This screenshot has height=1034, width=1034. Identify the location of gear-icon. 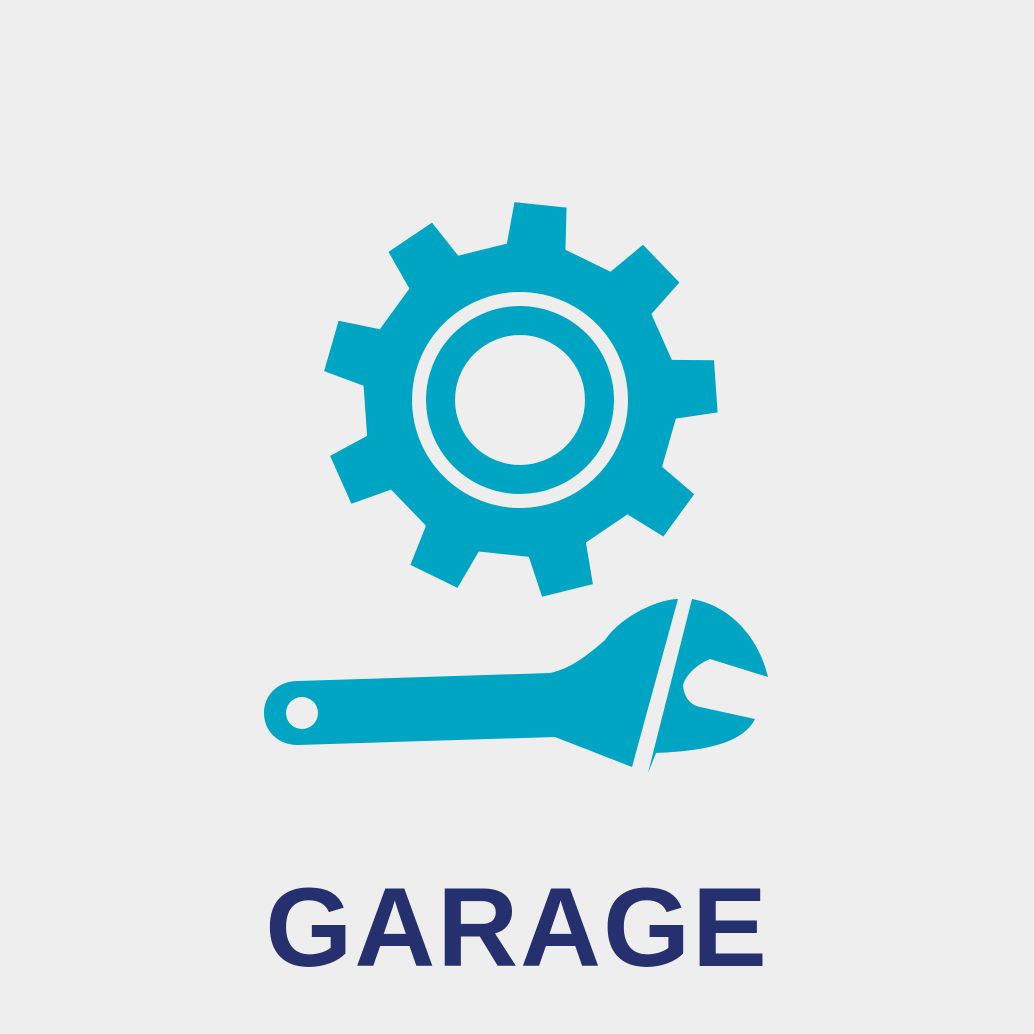
(521, 399).